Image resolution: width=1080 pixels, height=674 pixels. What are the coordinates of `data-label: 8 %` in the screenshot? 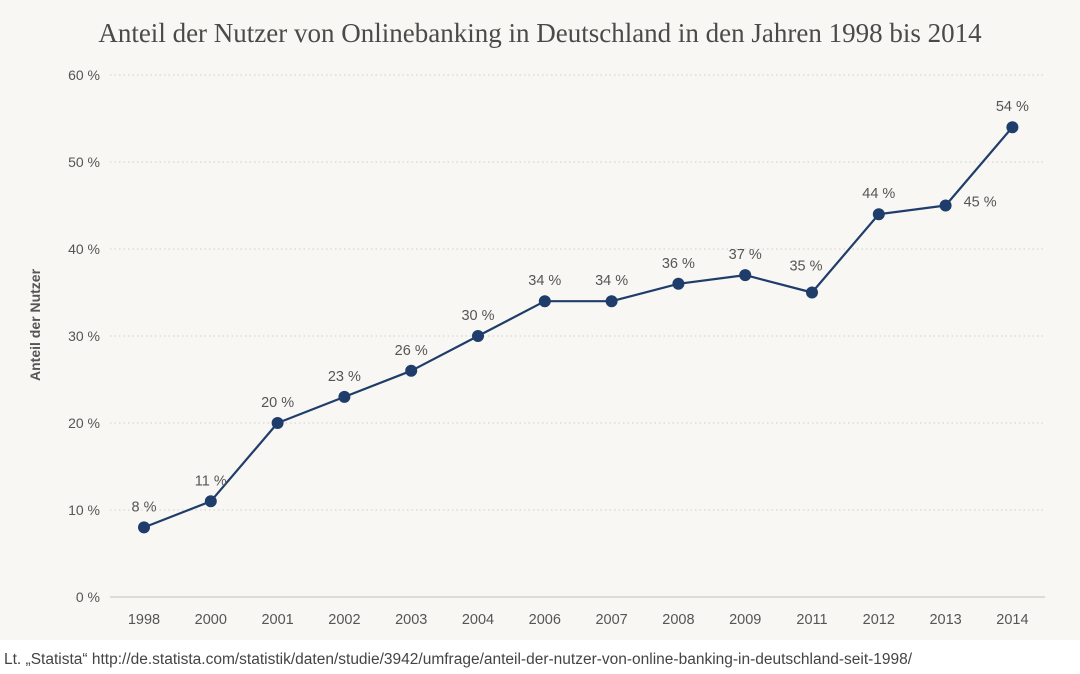 It's located at (144, 507).